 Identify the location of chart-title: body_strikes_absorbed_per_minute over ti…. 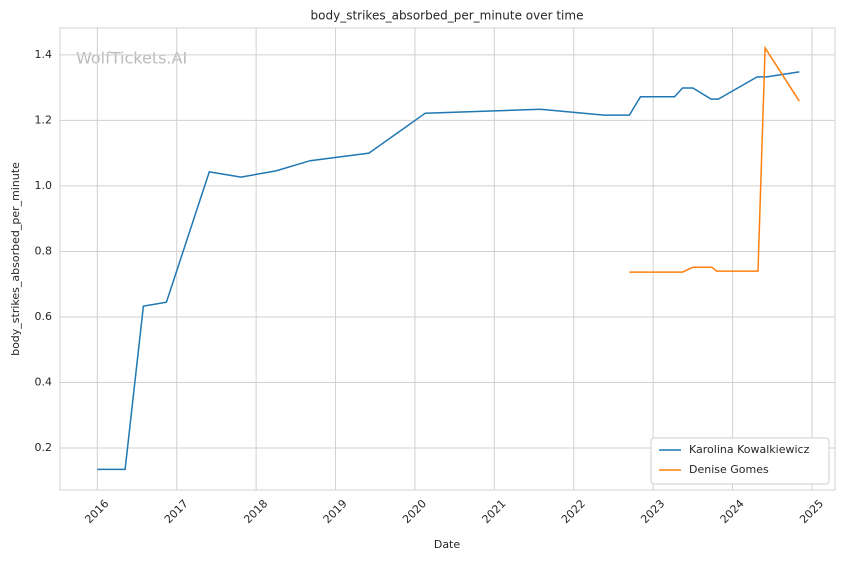
(447, 16).